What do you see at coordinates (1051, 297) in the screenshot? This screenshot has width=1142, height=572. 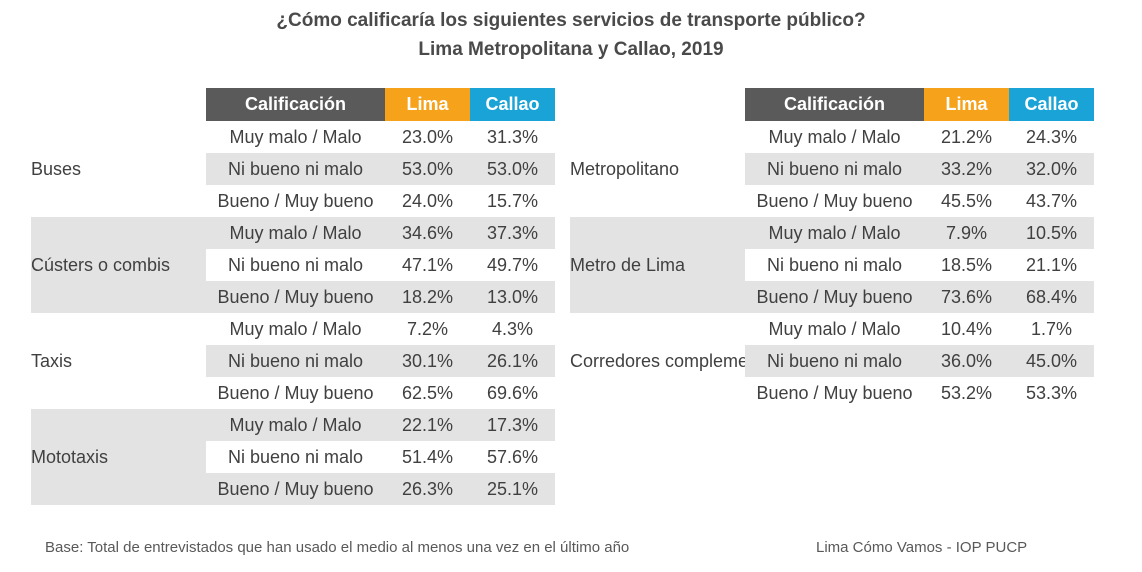 I see `callao-value: 68.4%` at bounding box center [1051, 297].